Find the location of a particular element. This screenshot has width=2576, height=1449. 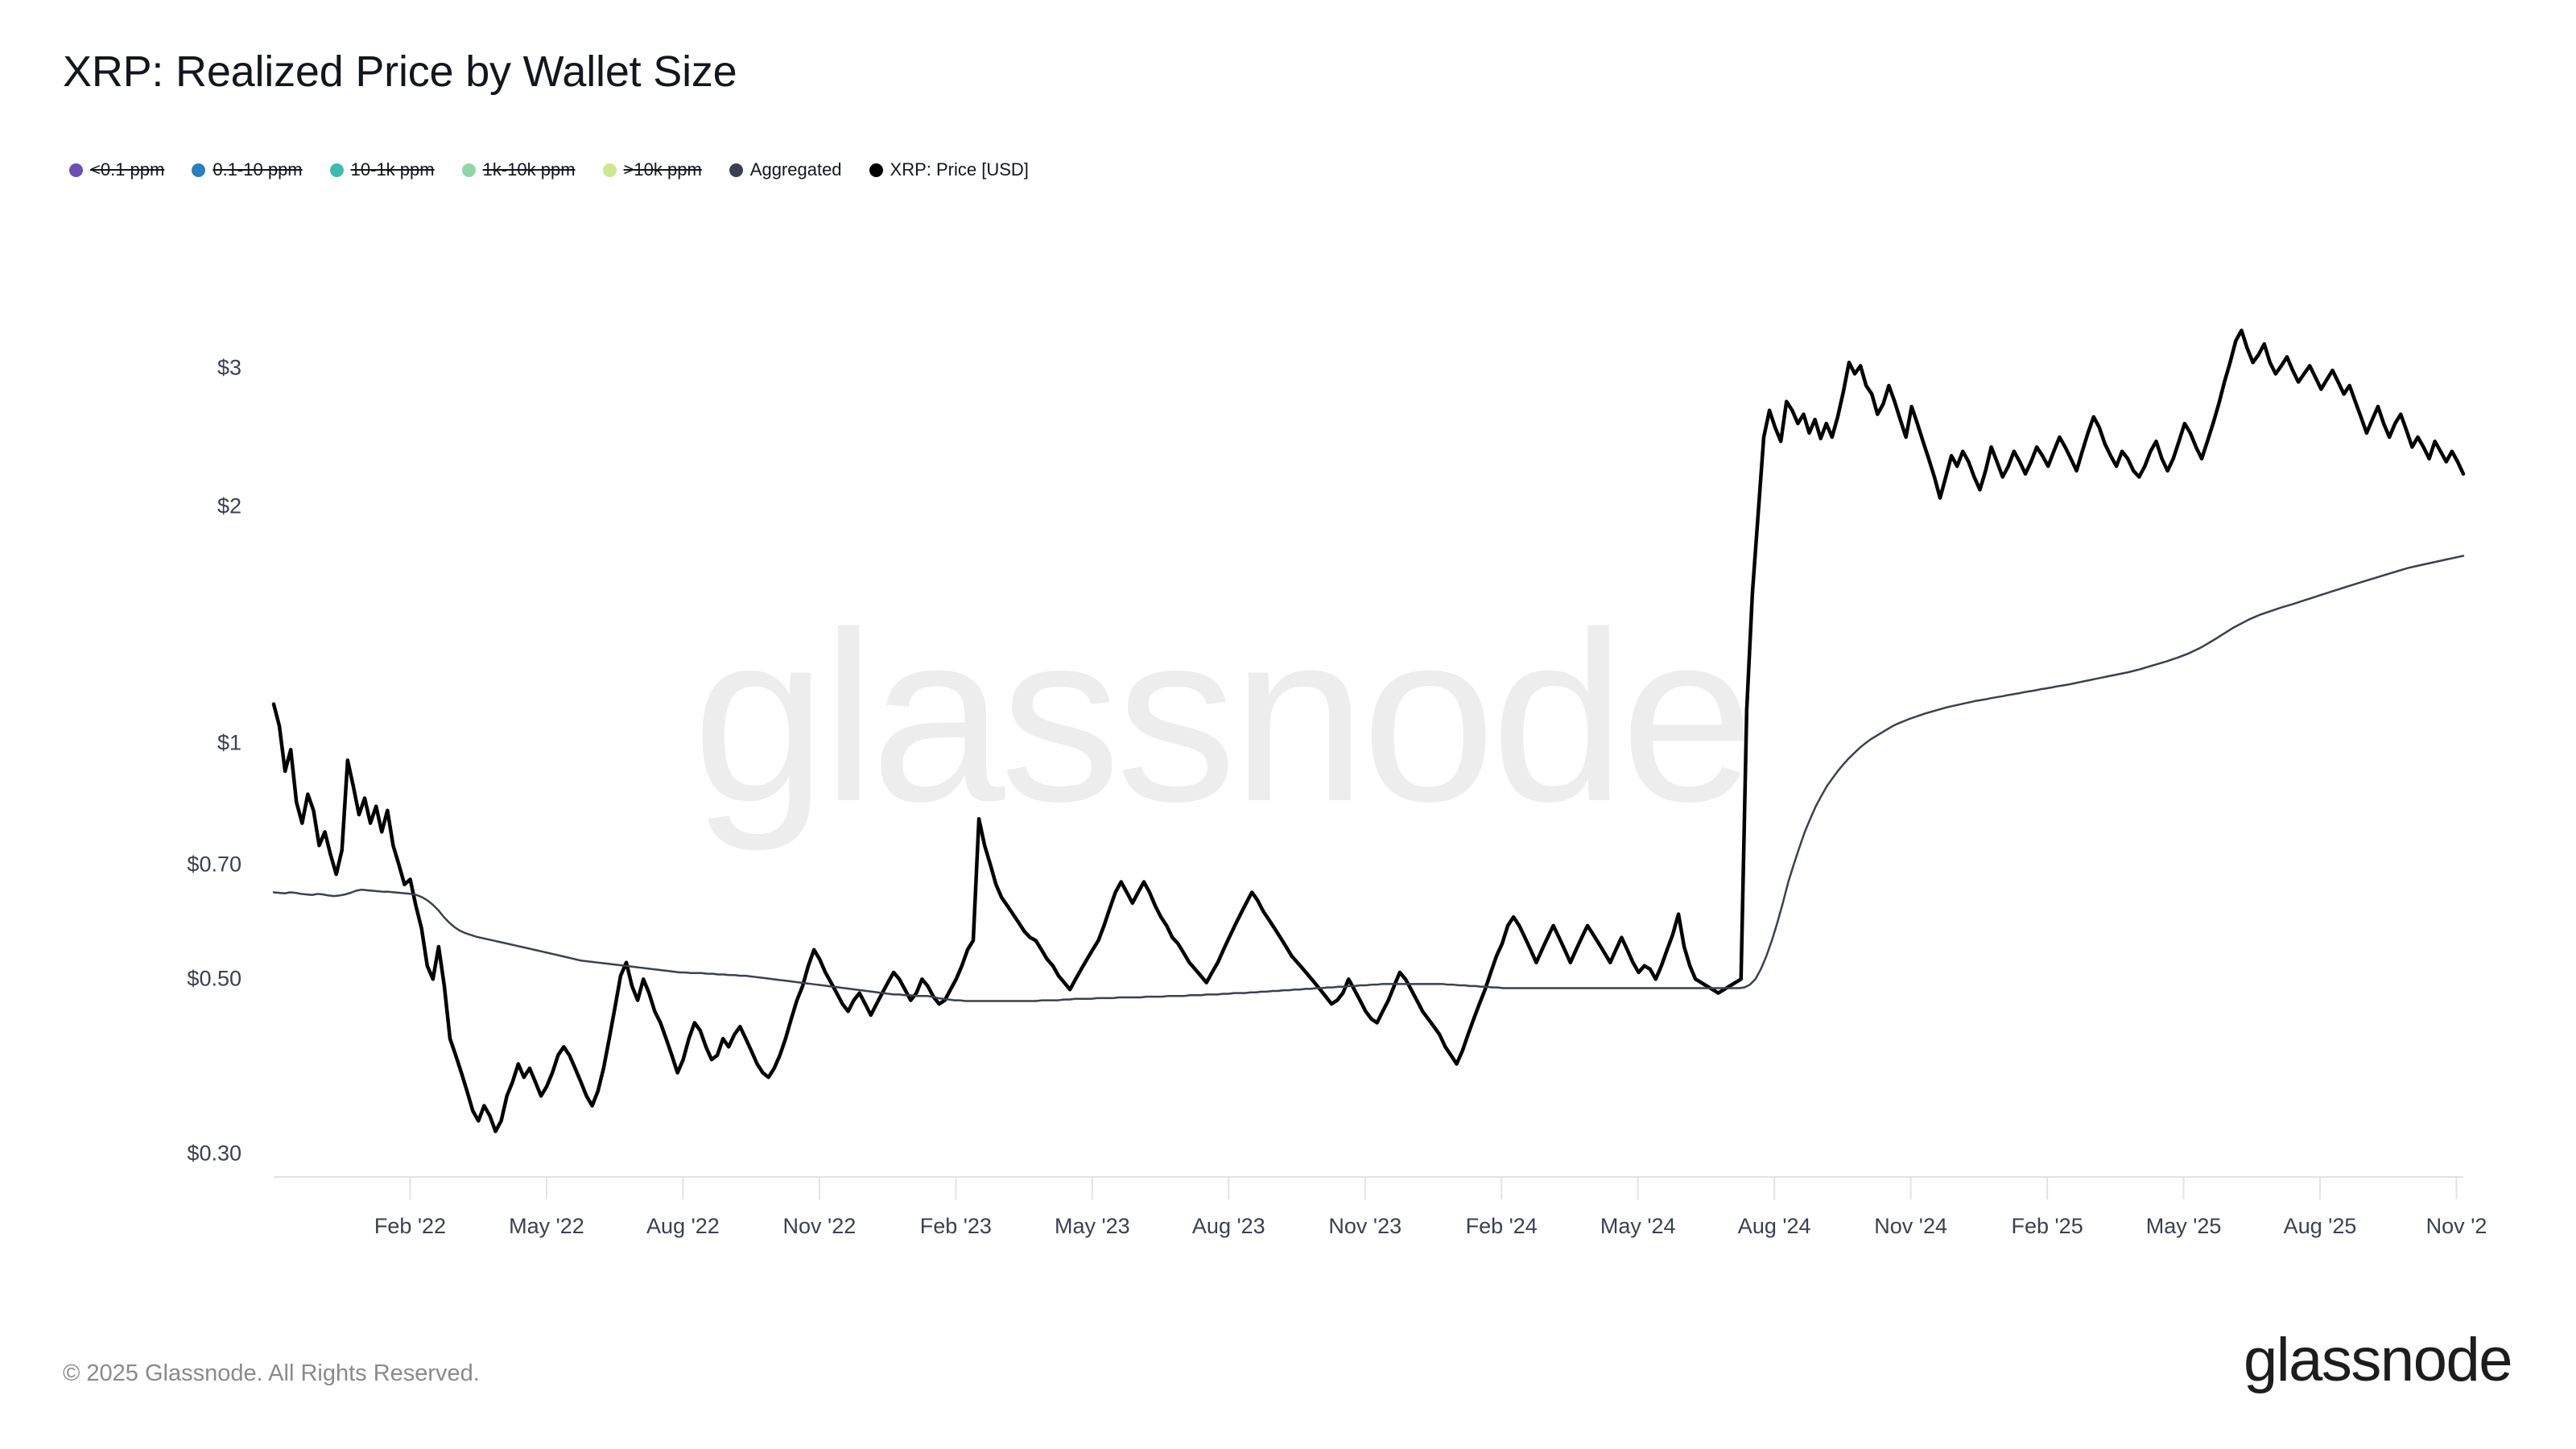

x-tick-label: May '25 is located at coordinates (2183, 1226).